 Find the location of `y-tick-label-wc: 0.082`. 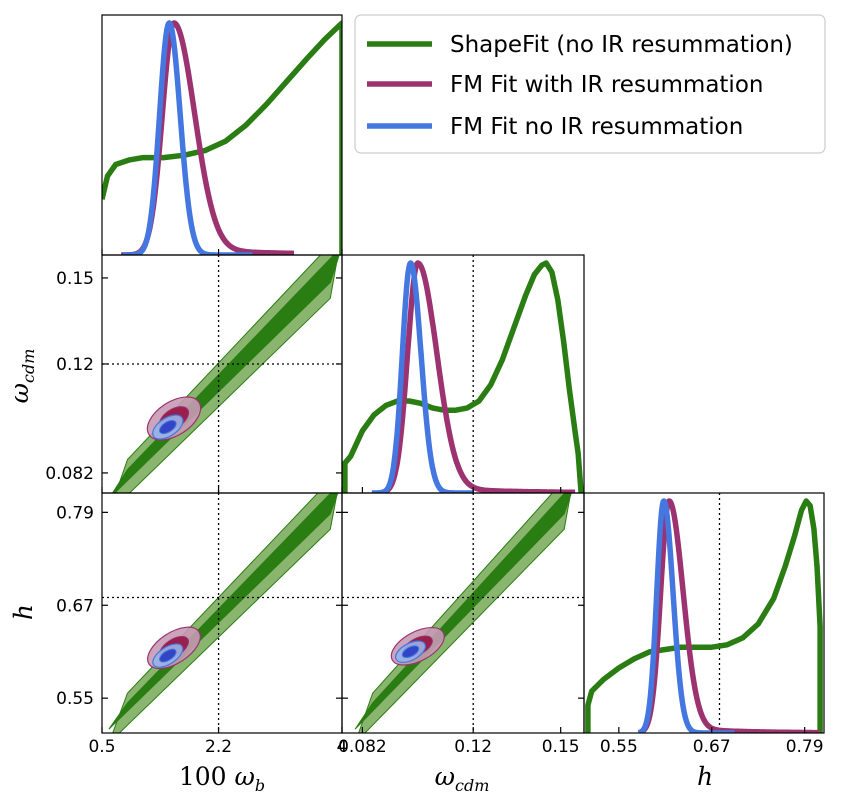

y-tick-label-wc: 0.082 is located at coordinates (69, 474).